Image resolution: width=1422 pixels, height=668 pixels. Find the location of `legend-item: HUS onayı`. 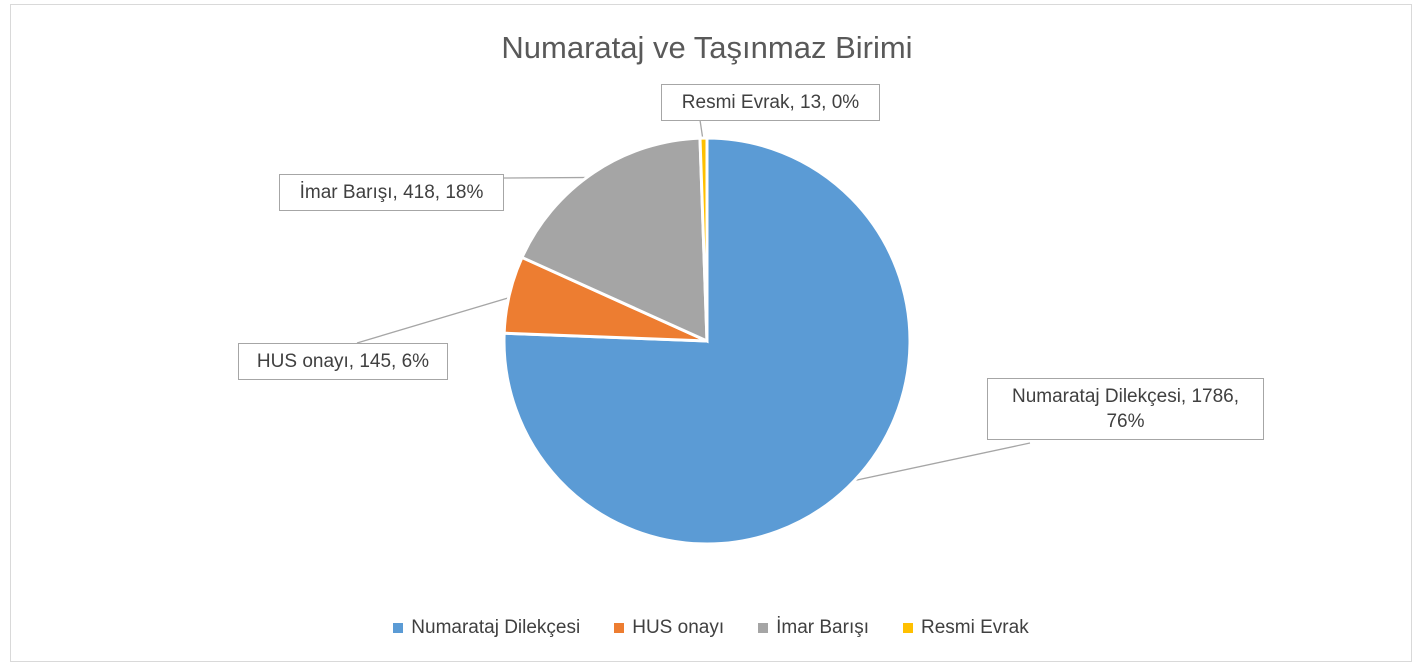

legend-item: HUS onayı is located at coordinates (669, 628).